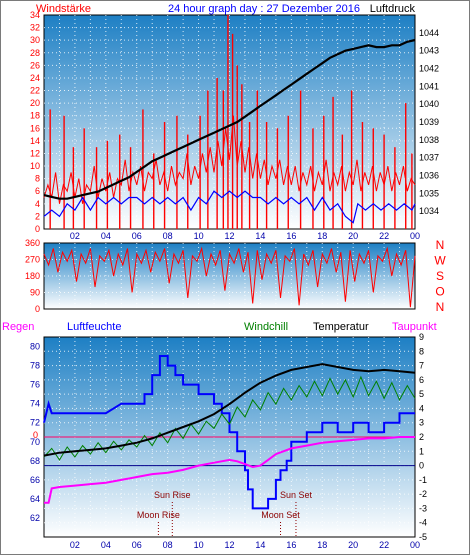 The image size is (470, 555). What do you see at coordinates (172, 495) in the screenshot?
I see `sun-rise-label: Sun Rise` at bounding box center [172, 495].